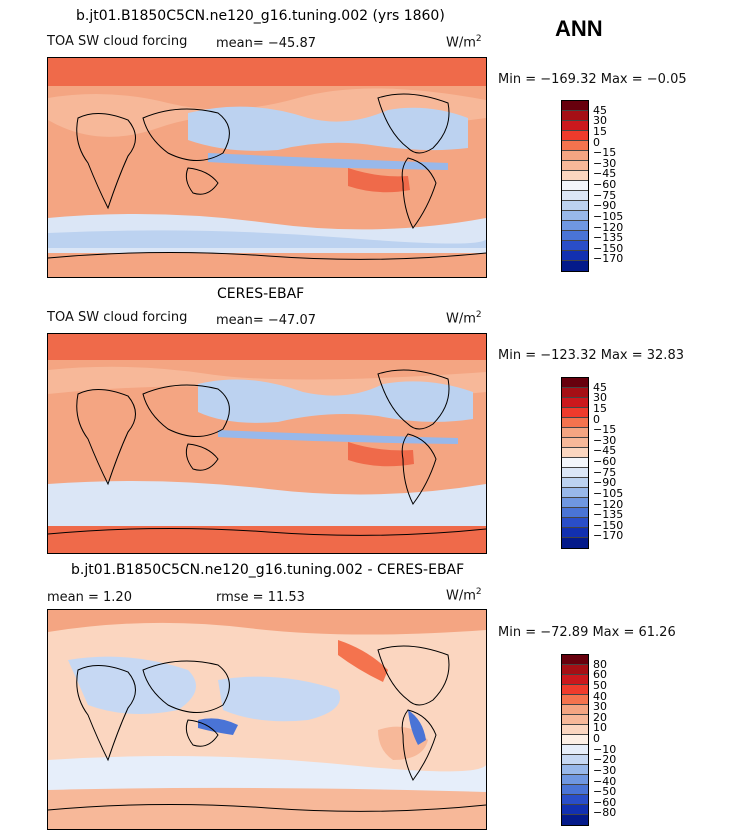 The width and height of the screenshot is (733, 835). What do you see at coordinates (579, 28) in the screenshot?
I see `season-label: ANN` at bounding box center [579, 28].